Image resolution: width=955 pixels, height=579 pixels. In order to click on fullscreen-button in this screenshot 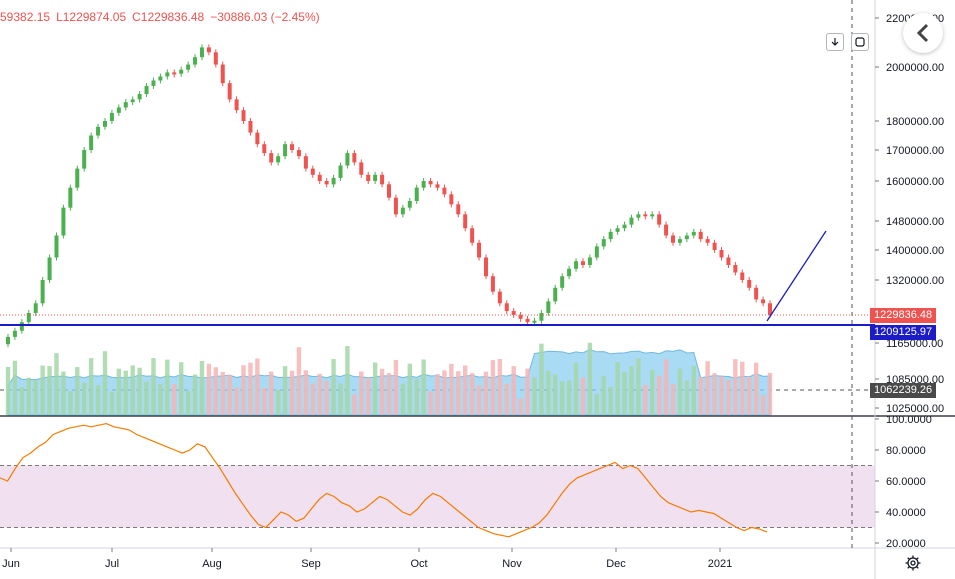, I will do `click(860, 42)`.